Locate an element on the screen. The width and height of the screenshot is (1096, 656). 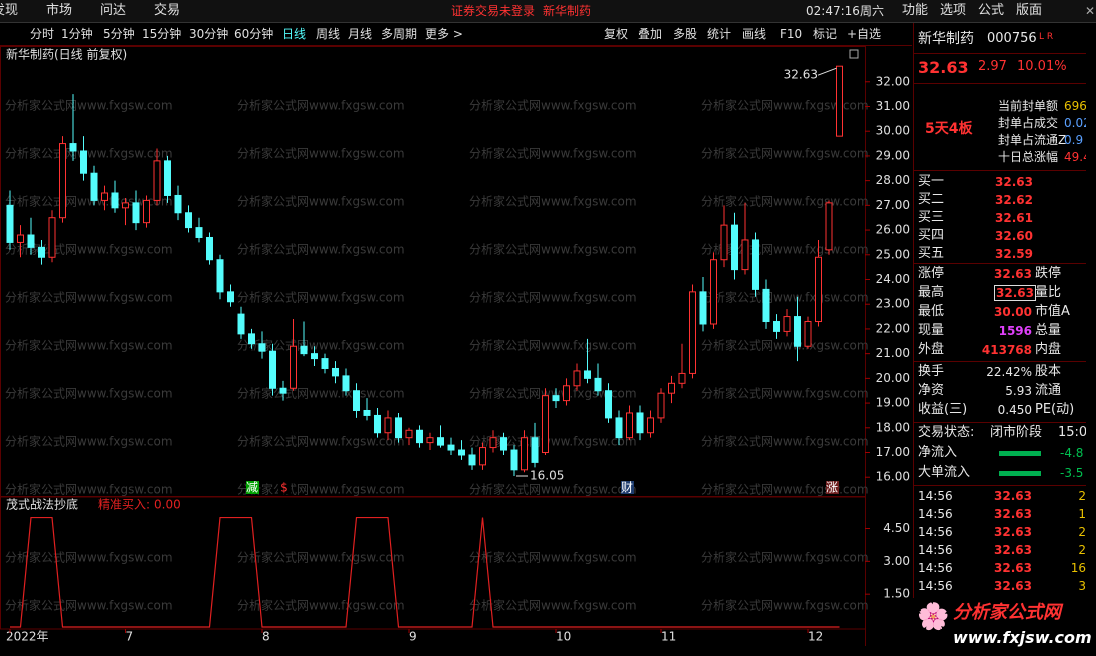
status-label: 交易状态: is located at coordinates (946, 432).